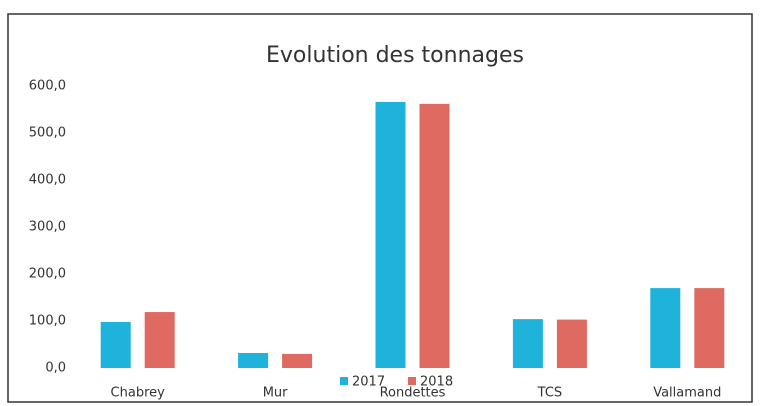  Describe the element at coordinates (55, 368) in the screenshot. I see `y-tick-label: 0,0` at that location.